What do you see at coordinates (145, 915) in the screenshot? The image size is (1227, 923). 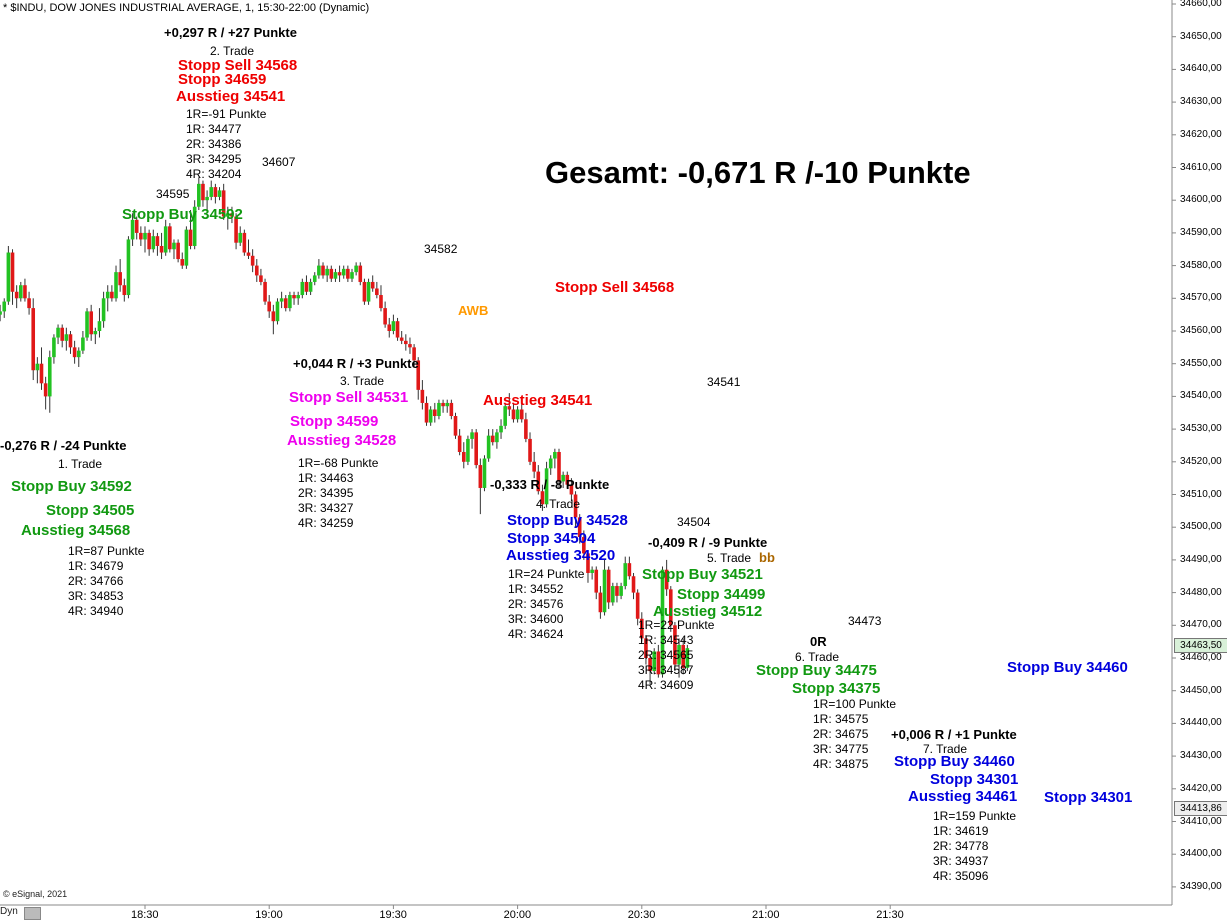 I see `x-tick-label: 18:30` at bounding box center [145, 915].